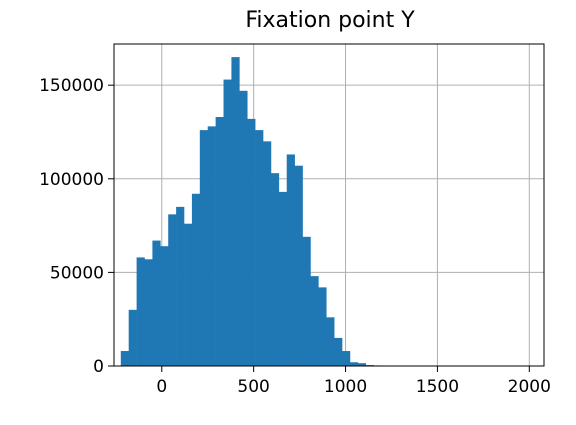  Describe the element at coordinates (98, 367) in the screenshot. I see `y-tick-label-0: 0` at that location.